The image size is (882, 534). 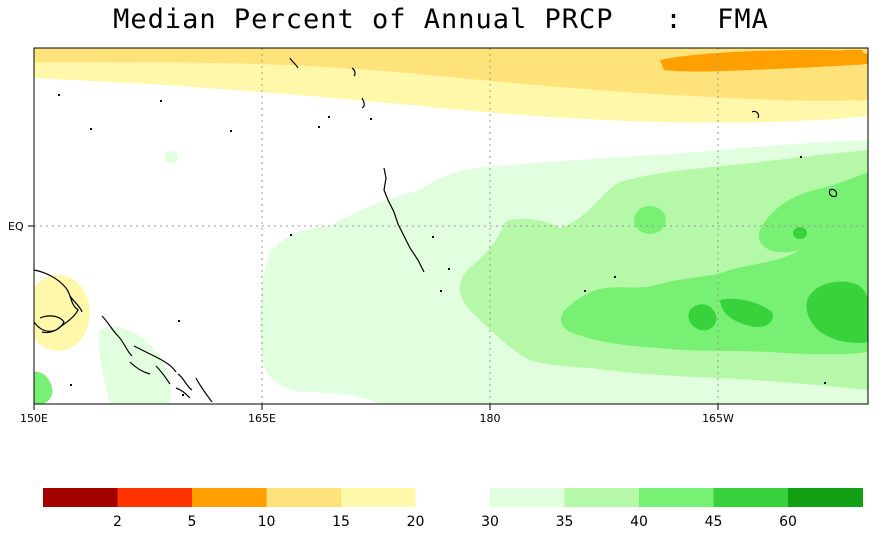 What do you see at coordinates (34, 418) in the screenshot?
I see `lon-label-150e: 150E` at bounding box center [34, 418].